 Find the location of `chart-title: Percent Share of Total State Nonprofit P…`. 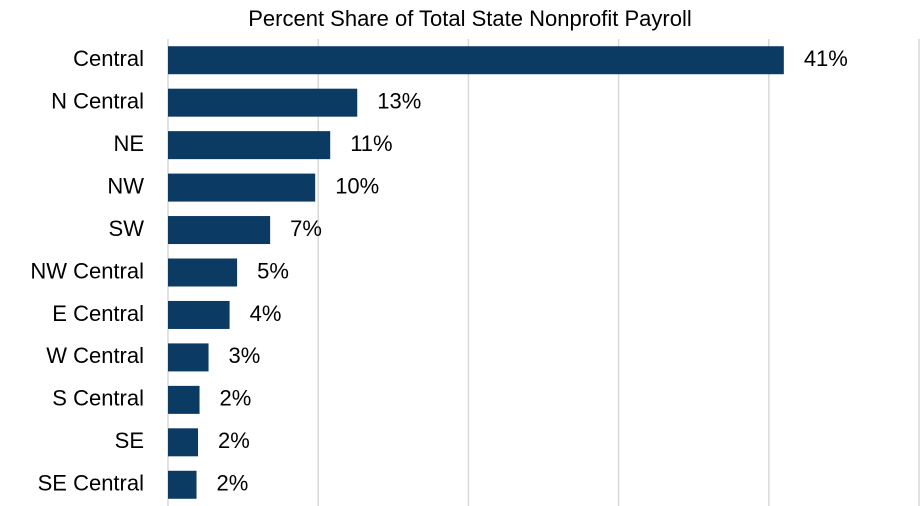

chart-title: Percent Share of Total State Nonprofit P… is located at coordinates (470, 18).